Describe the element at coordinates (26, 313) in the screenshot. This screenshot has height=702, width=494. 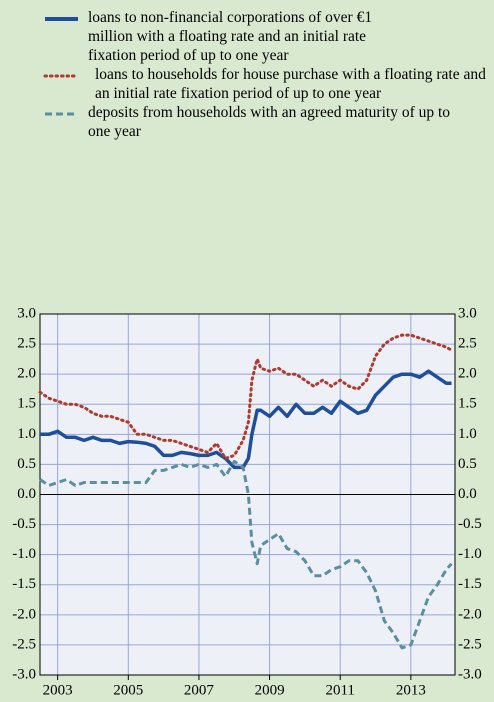
I see `y-tick-label: 3.0` at that location.